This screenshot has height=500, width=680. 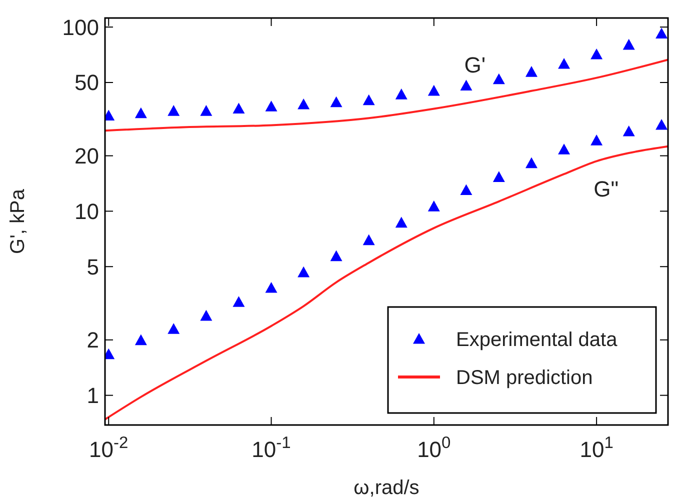 I want to click on y-axis-title: G', kPa, so click(x=18, y=221).